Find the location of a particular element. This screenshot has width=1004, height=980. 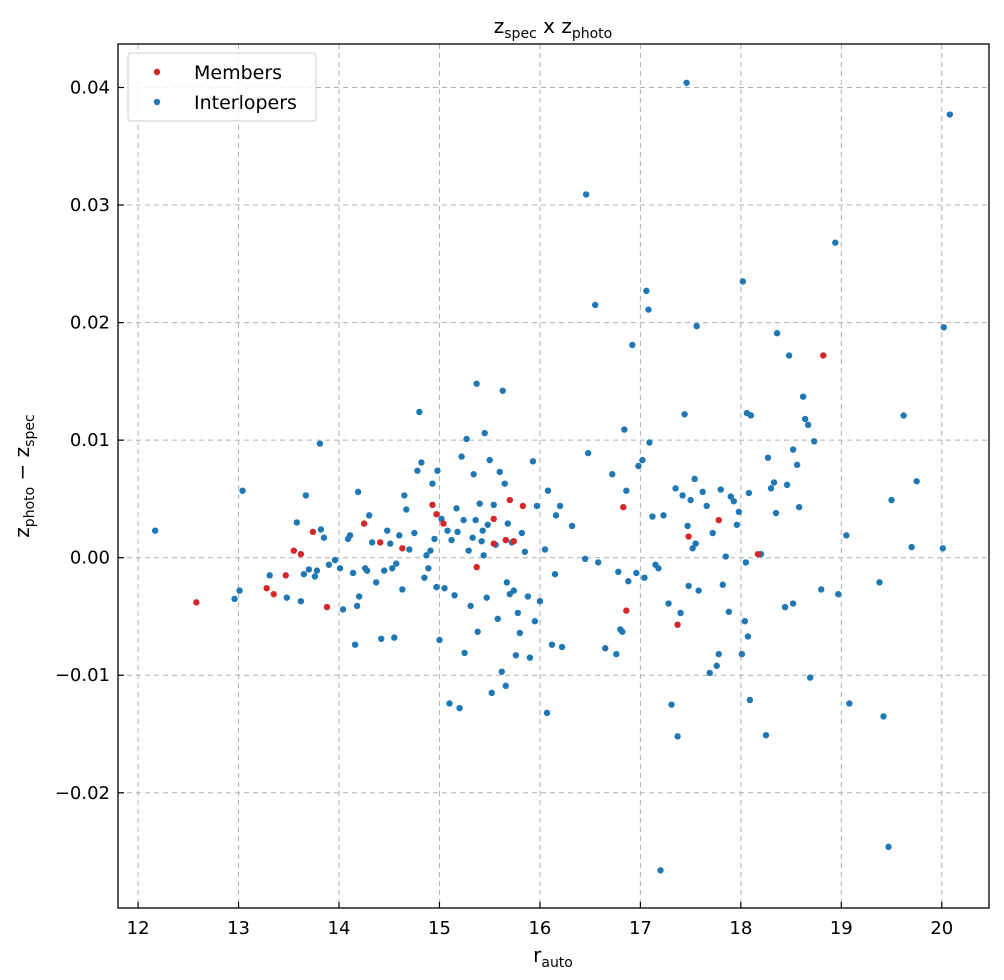

chart-title: zspec x zphoto is located at coordinates (553, 28).